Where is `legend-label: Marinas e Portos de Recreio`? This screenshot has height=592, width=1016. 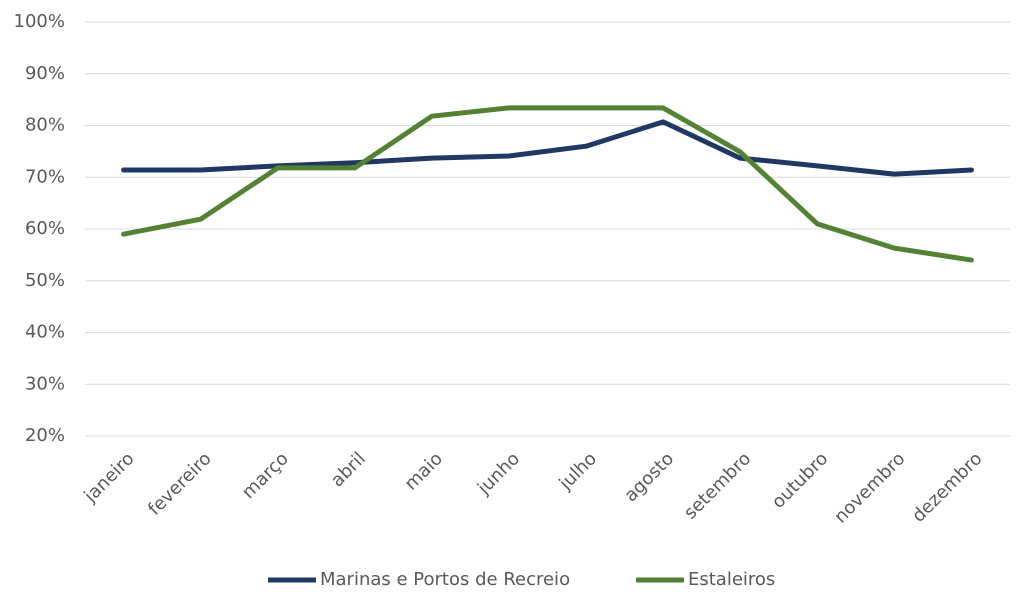
legend-label: Marinas e Portos de Recreio is located at coordinates (445, 579).